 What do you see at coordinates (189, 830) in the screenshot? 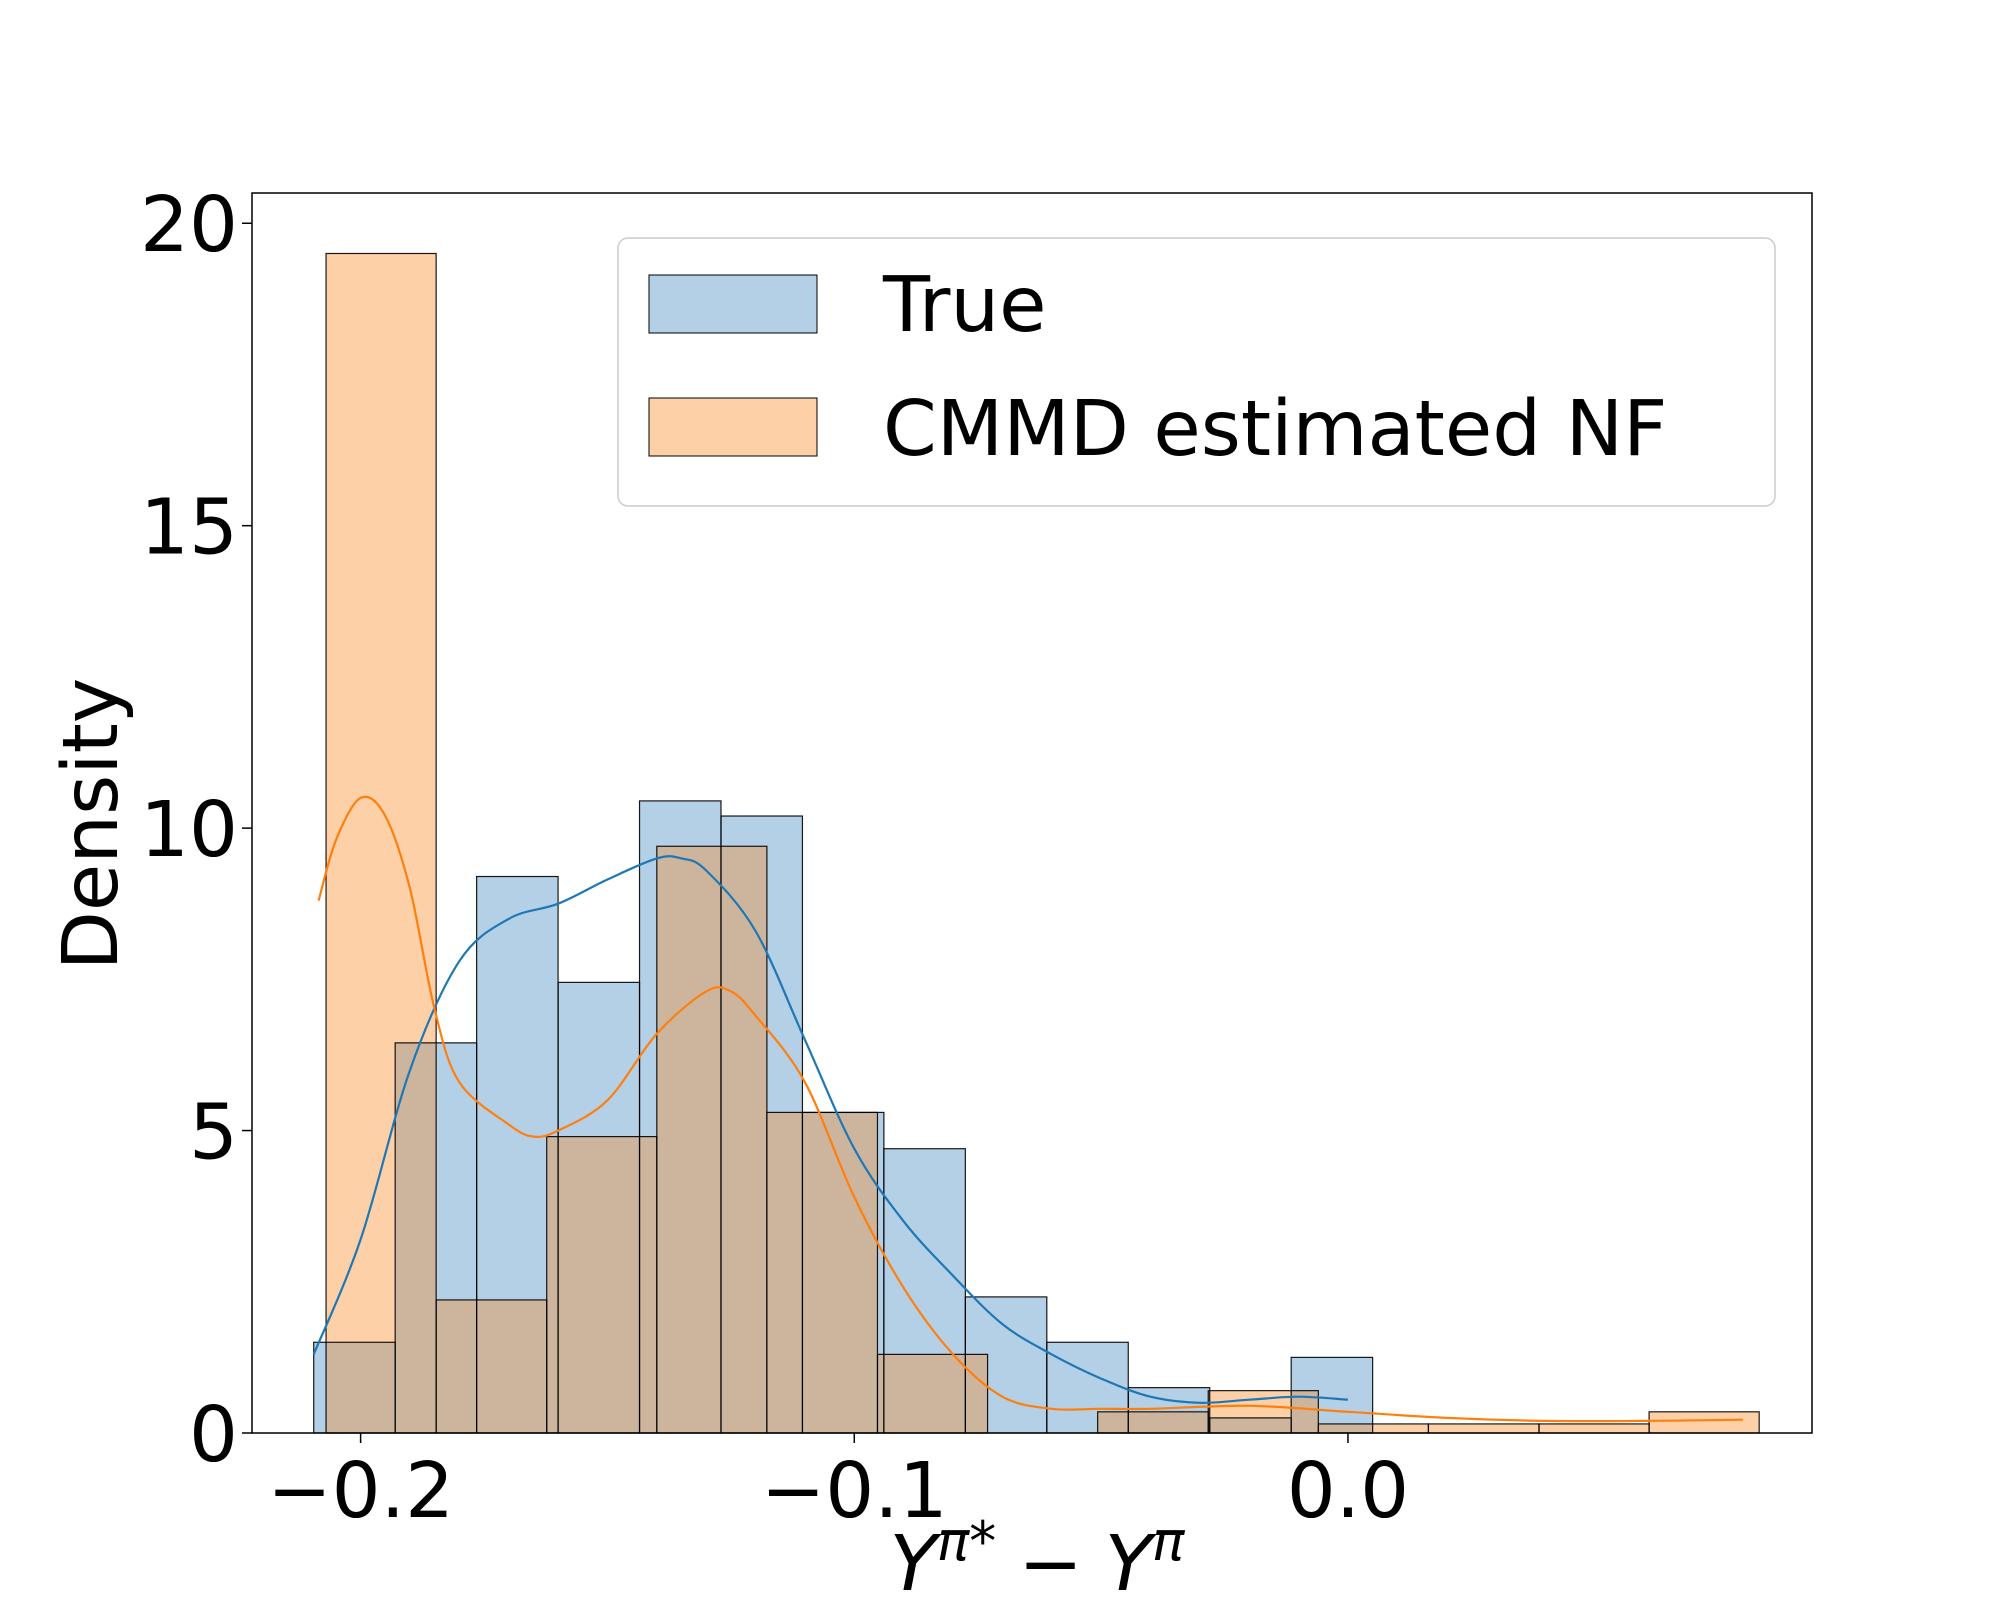
I see `y-tick-label: 10` at bounding box center [189, 830].